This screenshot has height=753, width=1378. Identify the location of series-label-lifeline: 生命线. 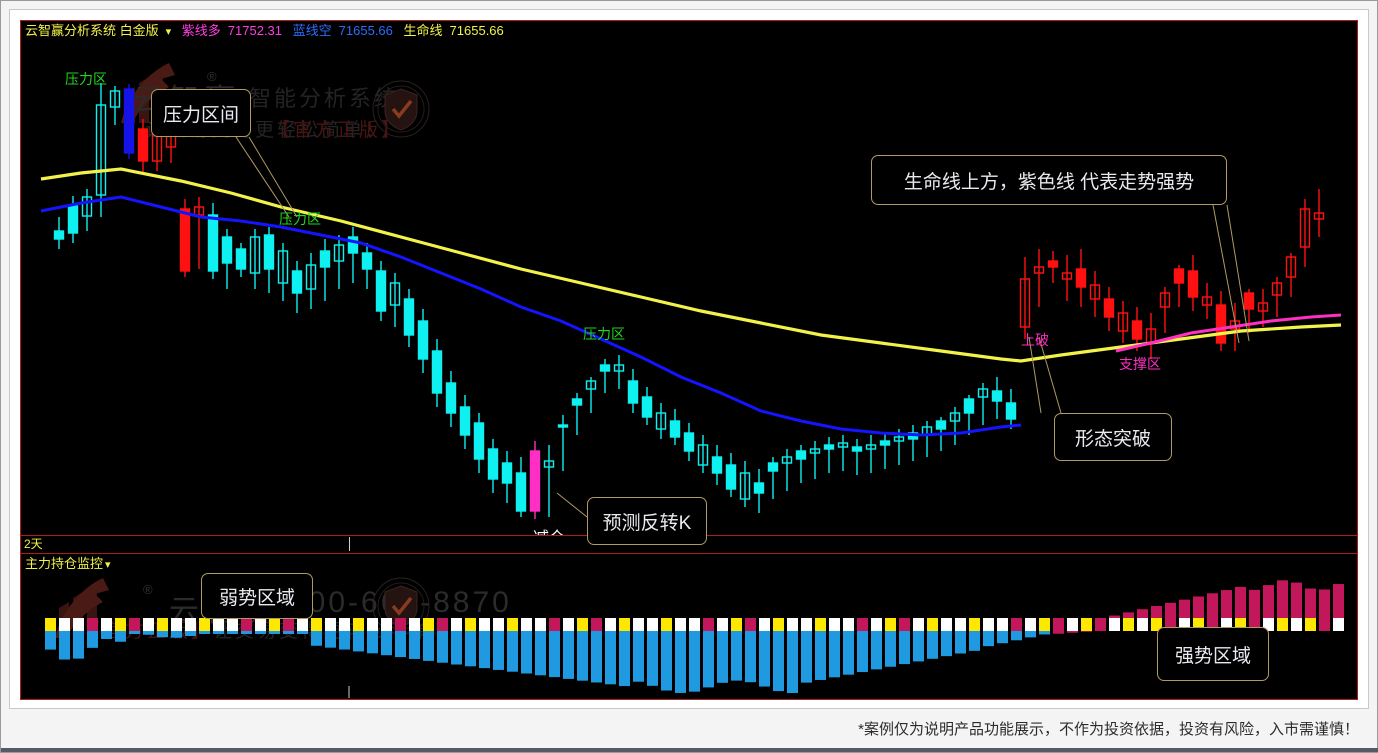
(423, 30).